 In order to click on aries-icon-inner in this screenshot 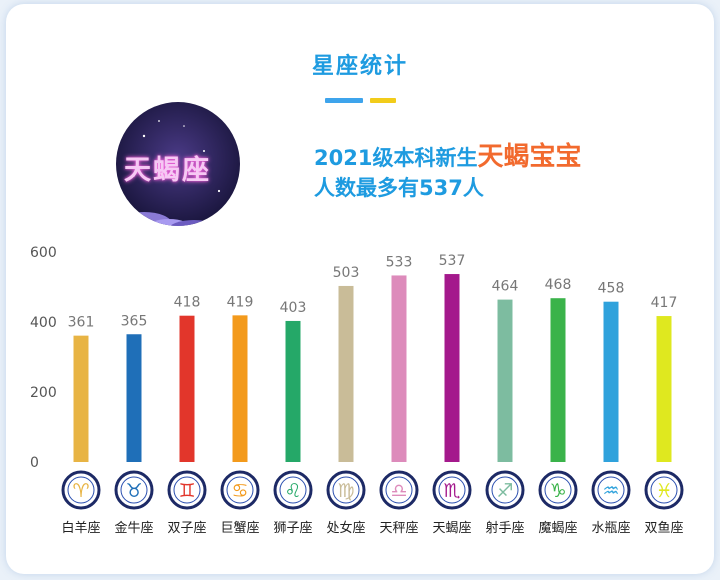, I will do `click(81, 490)`.